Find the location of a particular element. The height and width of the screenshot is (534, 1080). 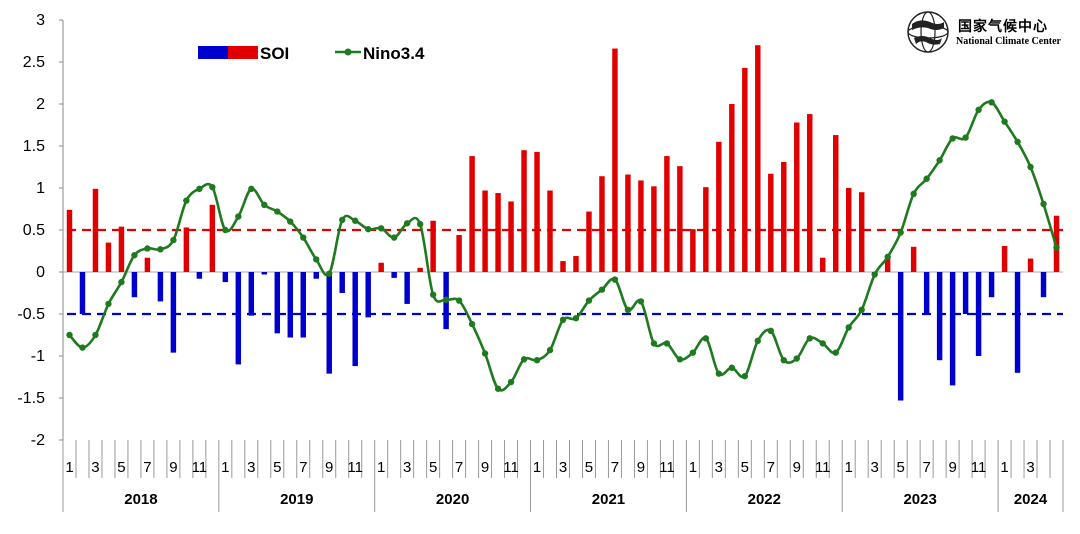

x-year-label: 2024 is located at coordinates (1031, 499).